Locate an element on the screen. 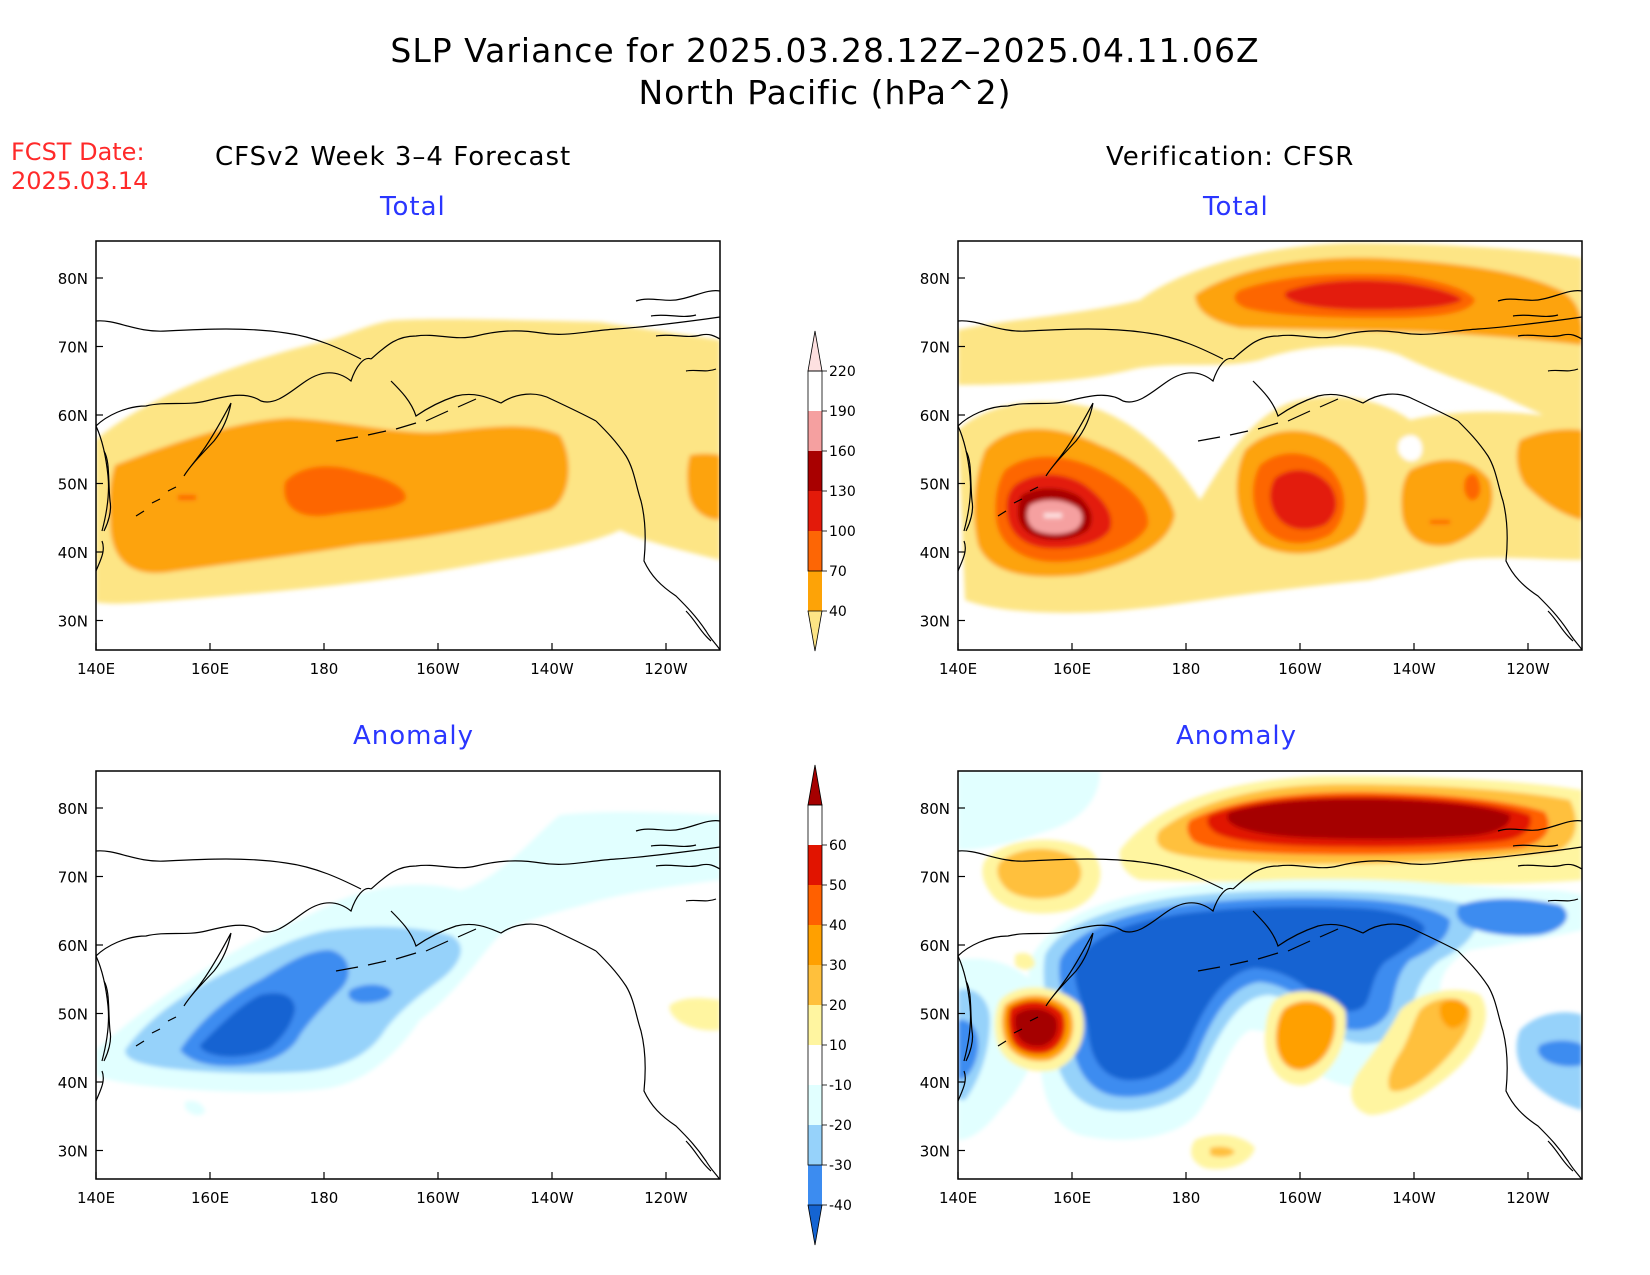  forecast-total-map is located at coordinates (408, 445).